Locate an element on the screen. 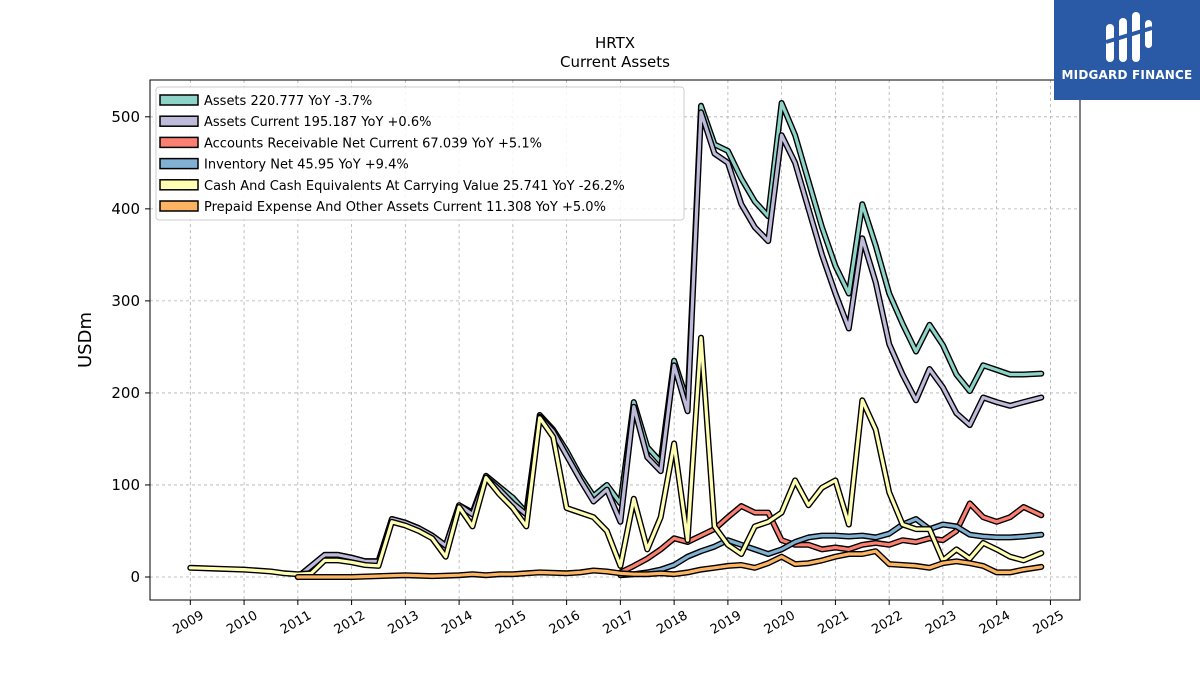 The width and height of the screenshot is (1200, 675). x-tick-label: 2024 is located at coordinates (995, 623).